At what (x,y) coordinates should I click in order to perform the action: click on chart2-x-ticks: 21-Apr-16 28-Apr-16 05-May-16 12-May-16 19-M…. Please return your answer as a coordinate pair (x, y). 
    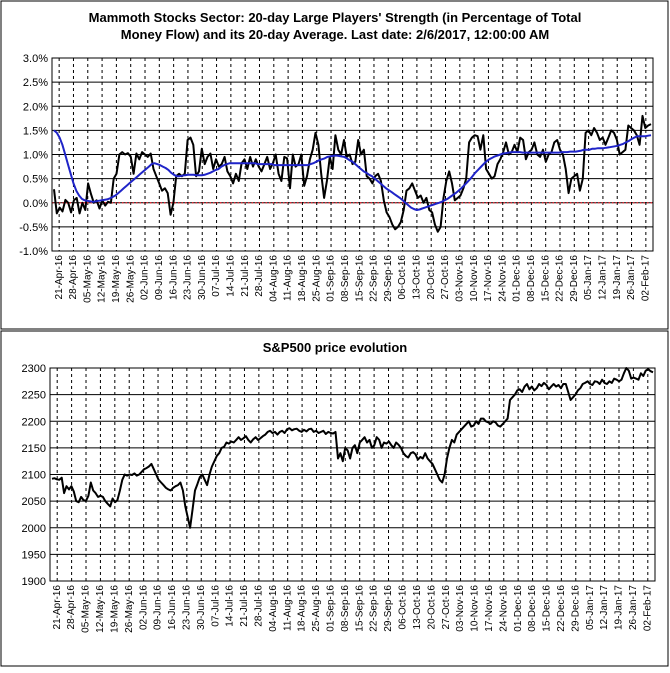
    Looking at the image, I should click on (353, 609).